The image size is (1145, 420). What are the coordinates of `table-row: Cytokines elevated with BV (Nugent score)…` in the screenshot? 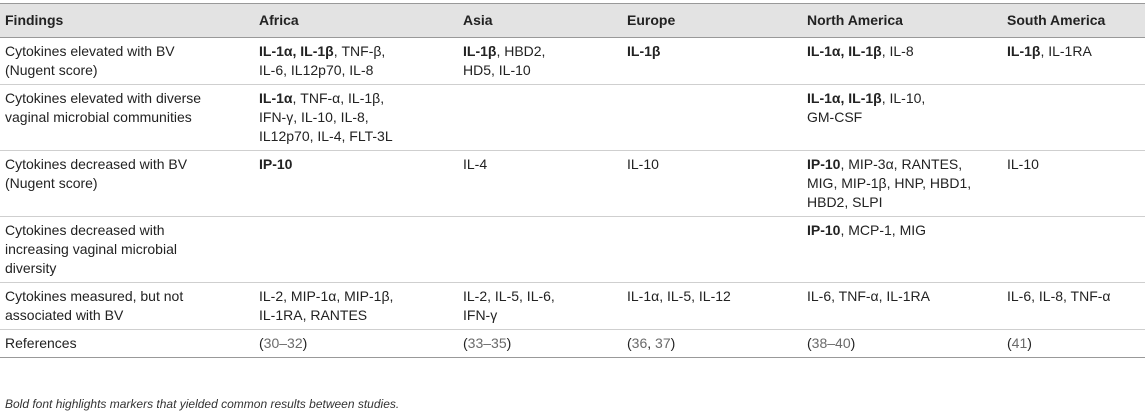 It's located at (572, 61).